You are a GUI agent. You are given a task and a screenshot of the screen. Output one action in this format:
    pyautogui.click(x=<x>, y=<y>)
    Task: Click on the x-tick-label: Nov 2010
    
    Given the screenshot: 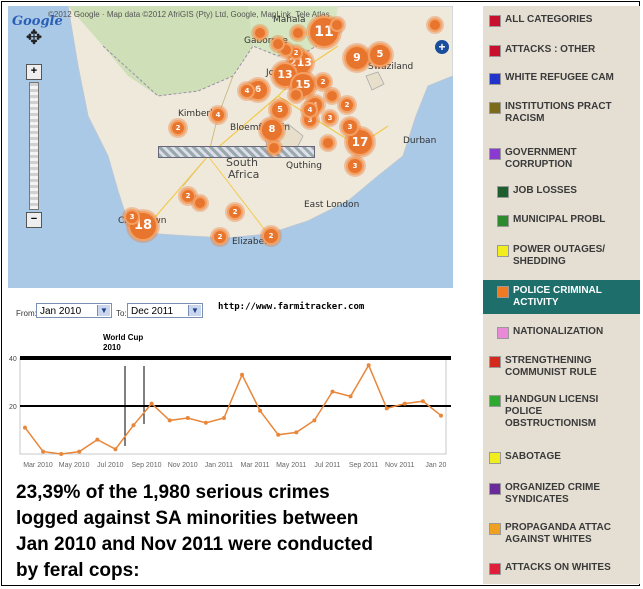 What is the action you would take?
    pyautogui.click(x=183, y=465)
    